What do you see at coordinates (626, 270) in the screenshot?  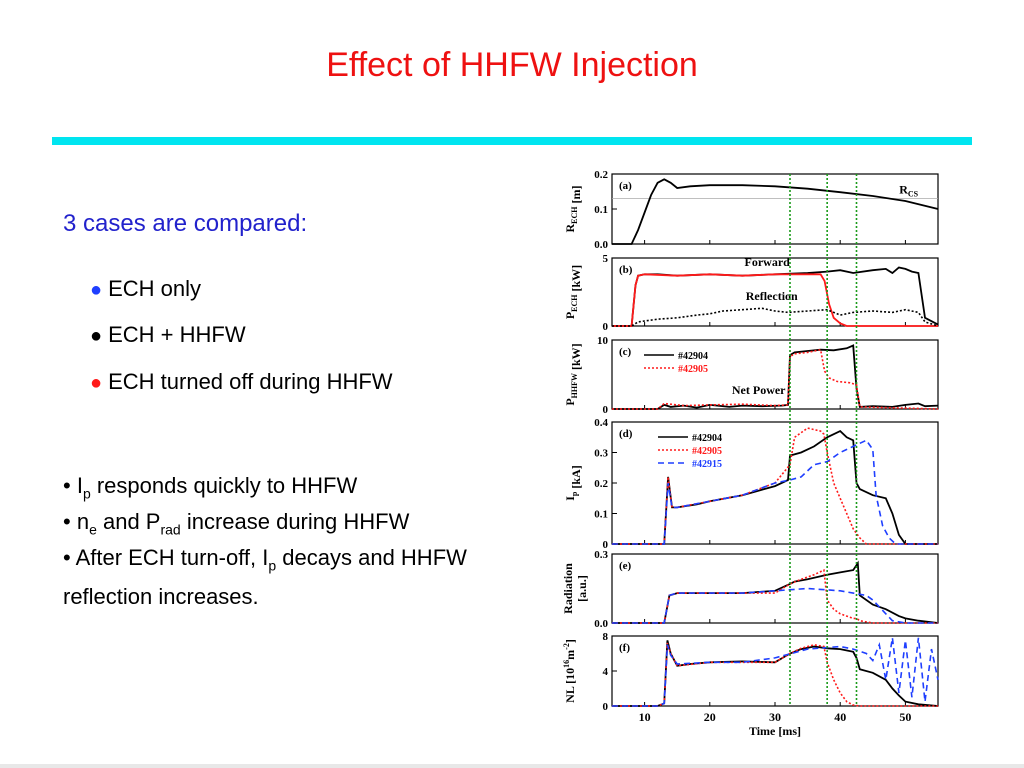 I see `panel-tag-b: (b)` at bounding box center [626, 270].